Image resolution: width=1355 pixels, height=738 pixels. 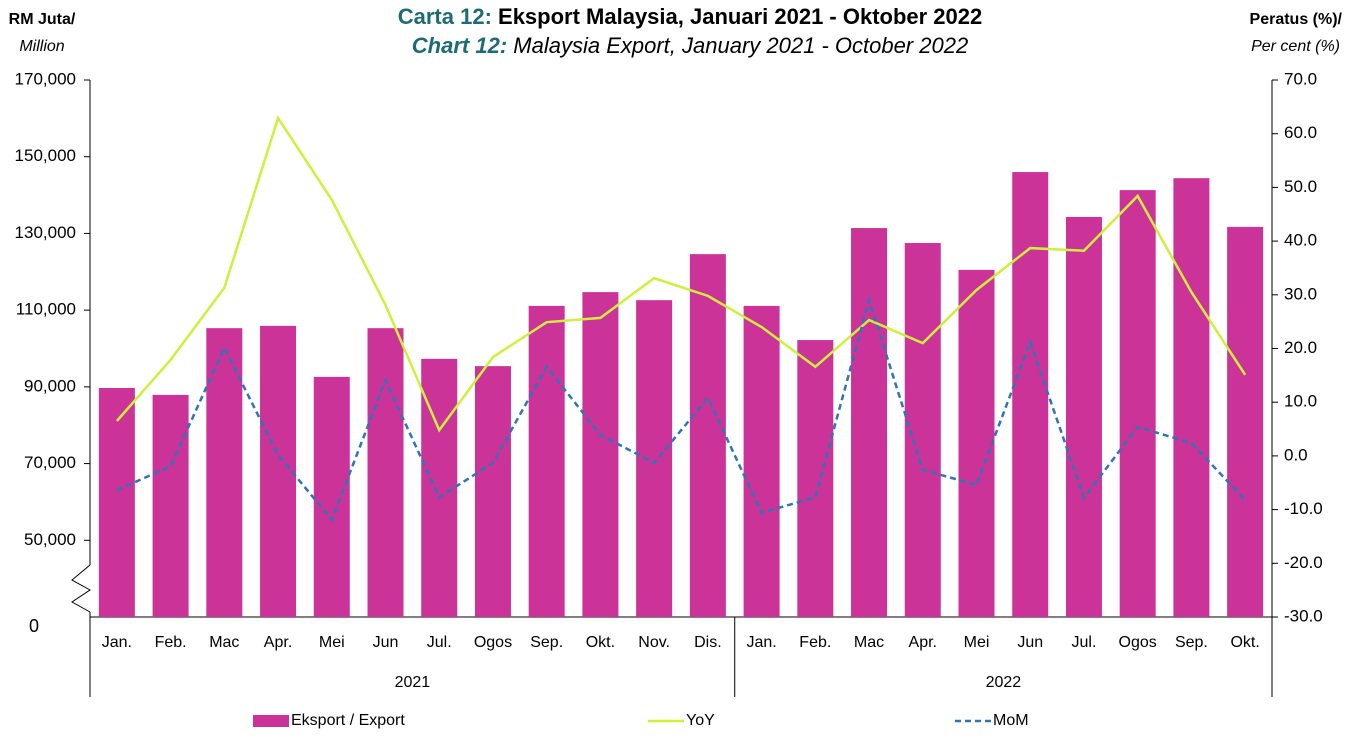 I want to click on y-tick-label: 150,000, so click(x=45, y=155).